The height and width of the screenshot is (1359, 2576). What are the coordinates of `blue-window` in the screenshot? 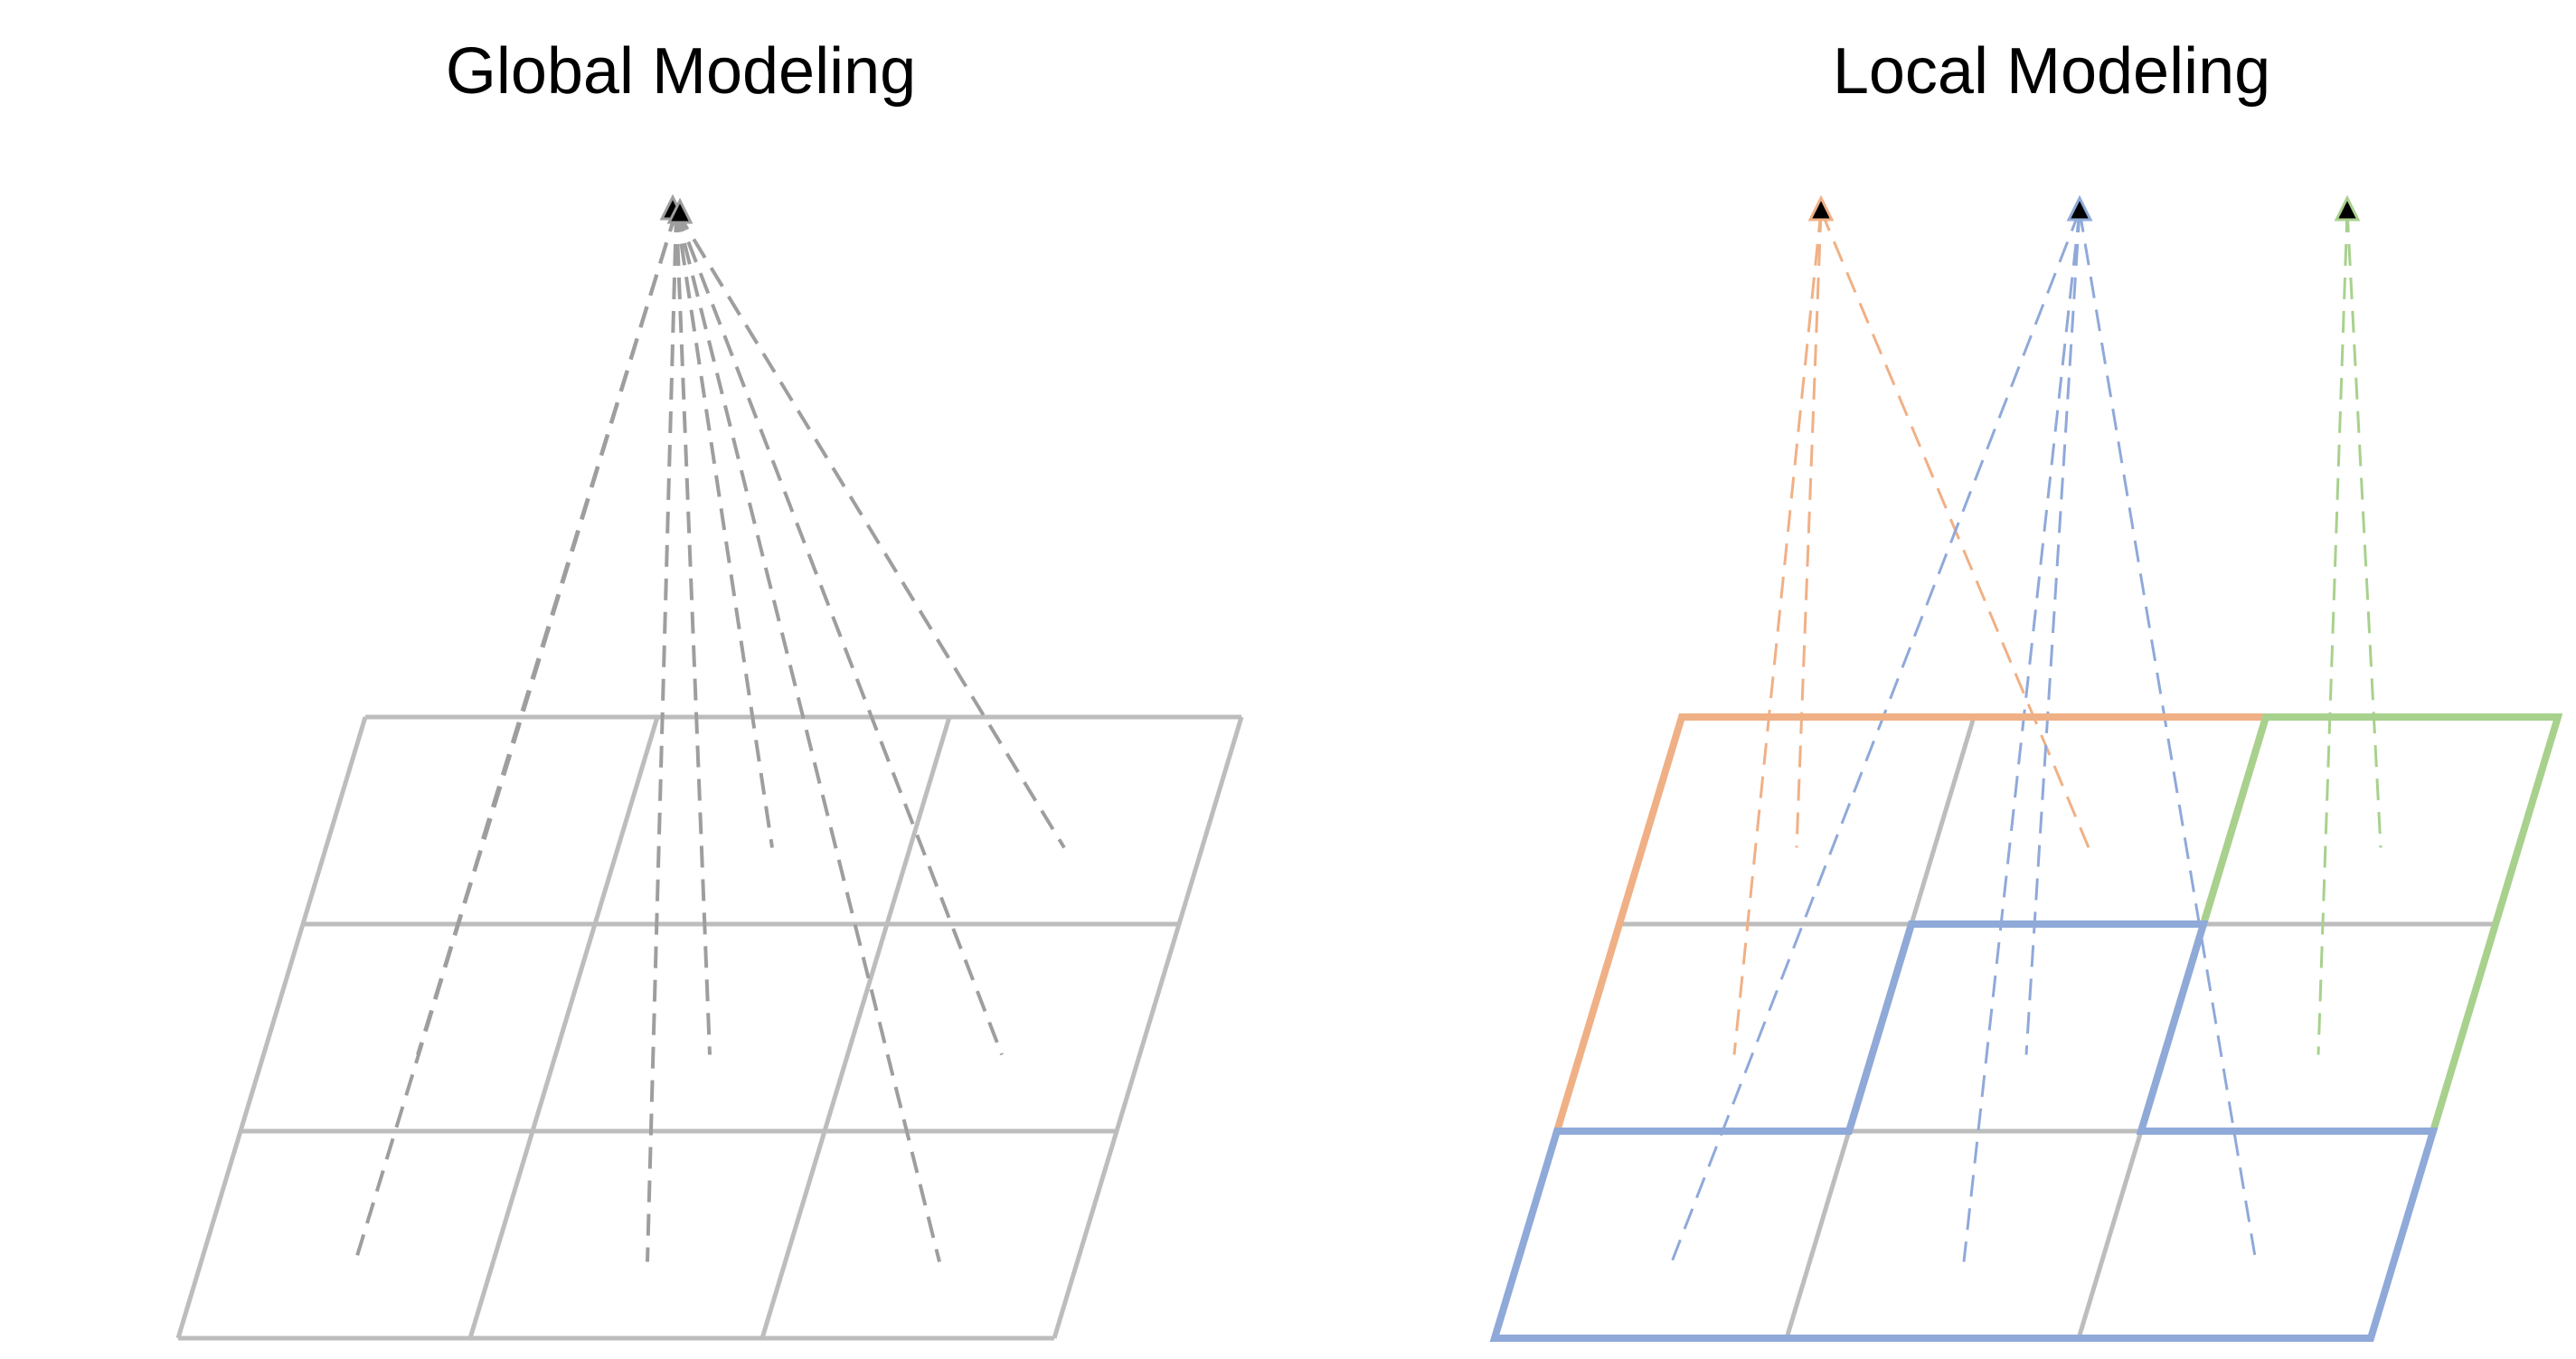 It's located at (1964, 1131).